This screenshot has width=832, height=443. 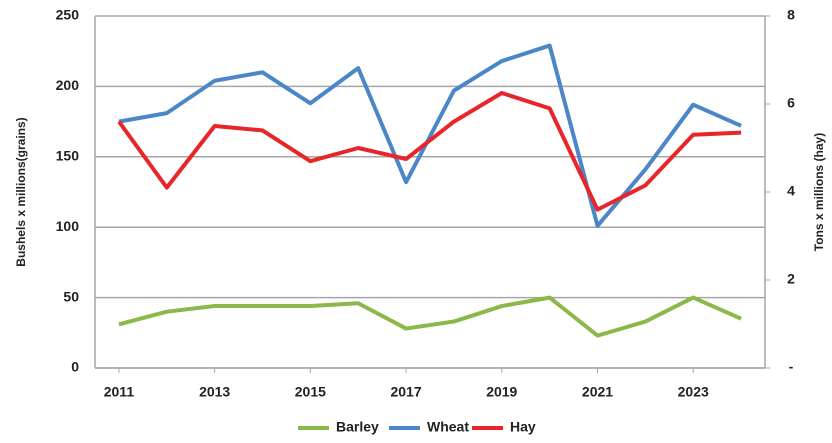 What do you see at coordinates (791, 103) in the screenshot?
I see `y2-tick-label: 6` at bounding box center [791, 103].